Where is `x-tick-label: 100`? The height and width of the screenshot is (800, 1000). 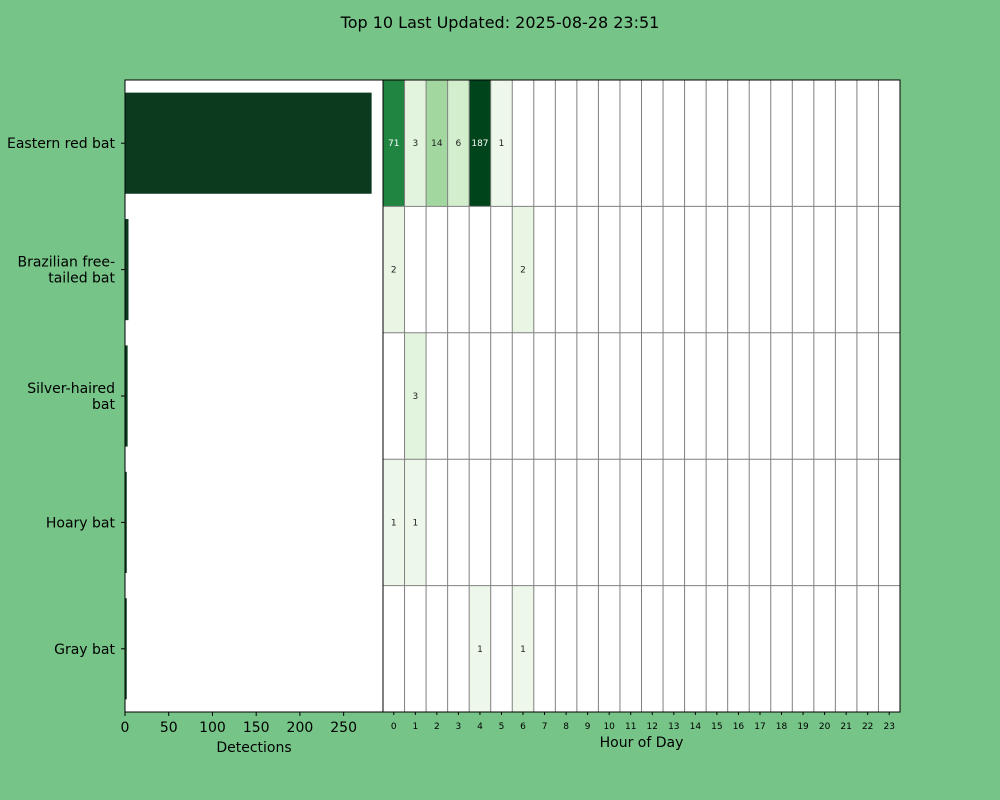 x-tick-label: 100 is located at coordinates (212, 728).